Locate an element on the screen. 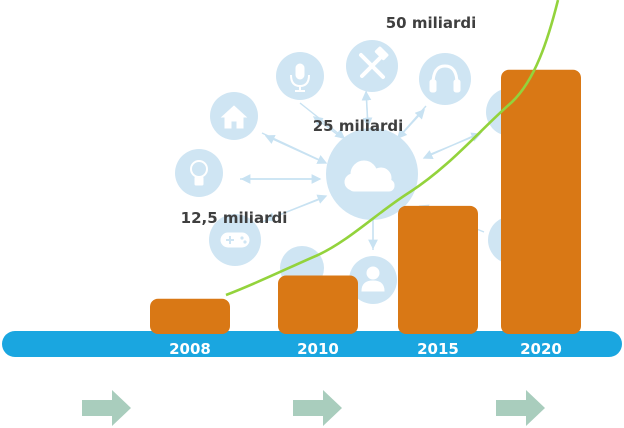  timeline-bar is located at coordinates (312, 344).